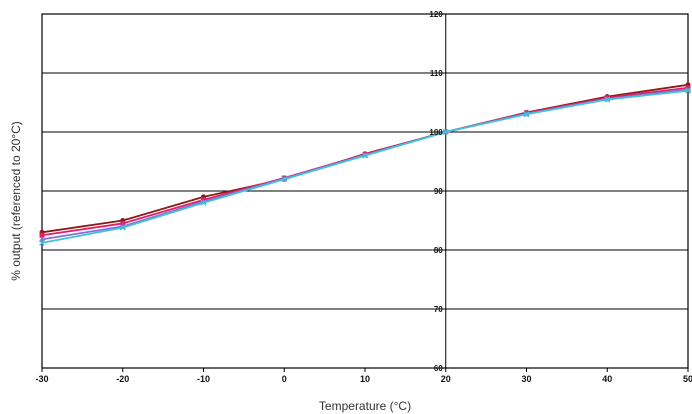 The height and width of the screenshot is (414, 692). I want to click on y-tick-label: 90, so click(438, 191).